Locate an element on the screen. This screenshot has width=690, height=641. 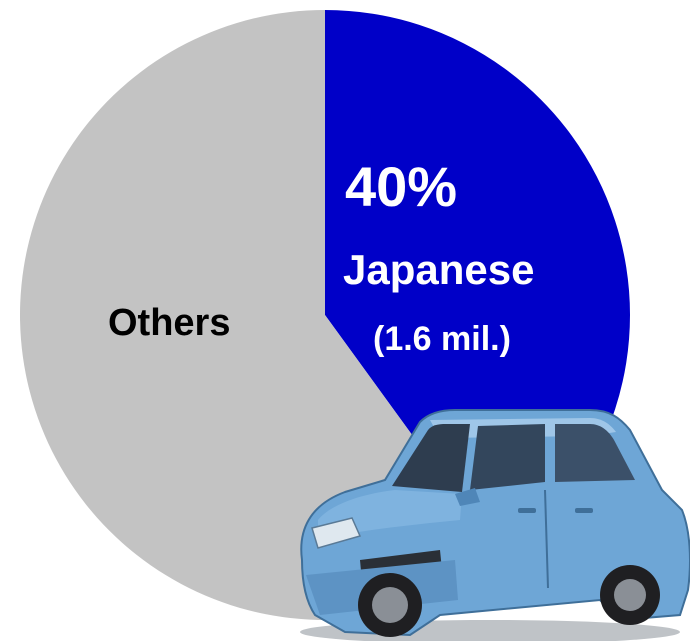
japanese-name-label: Japanese is located at coordinates (438, 269).